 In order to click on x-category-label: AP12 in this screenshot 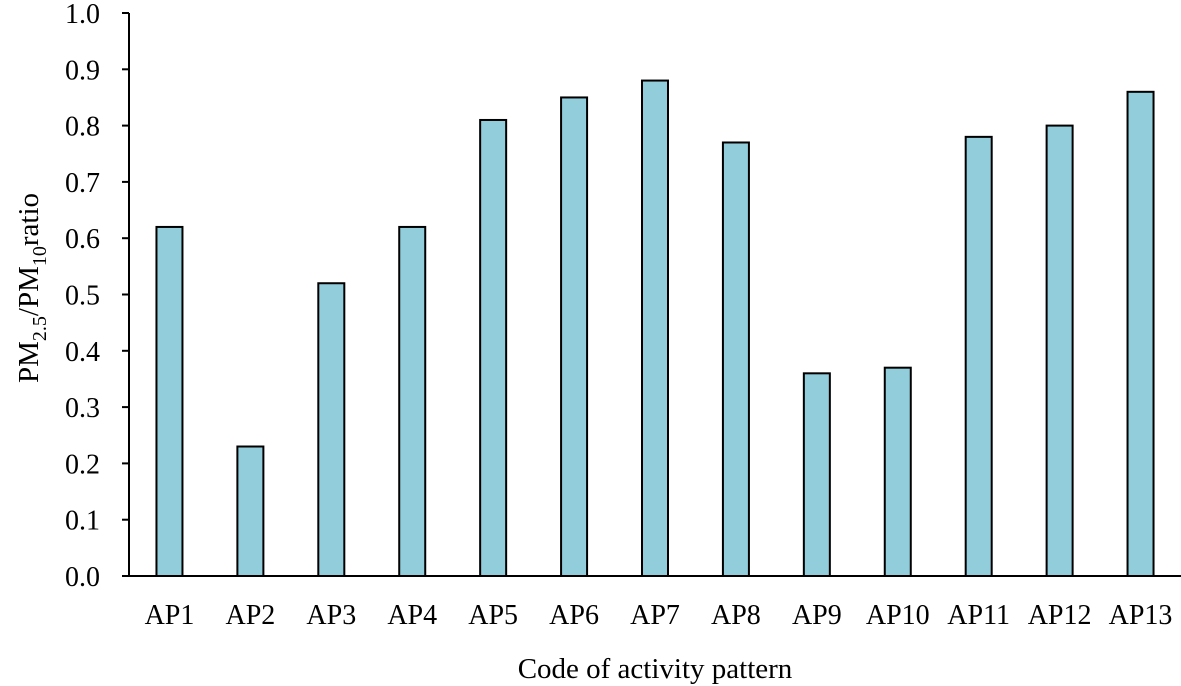, I will do `click(1060, 615)`.